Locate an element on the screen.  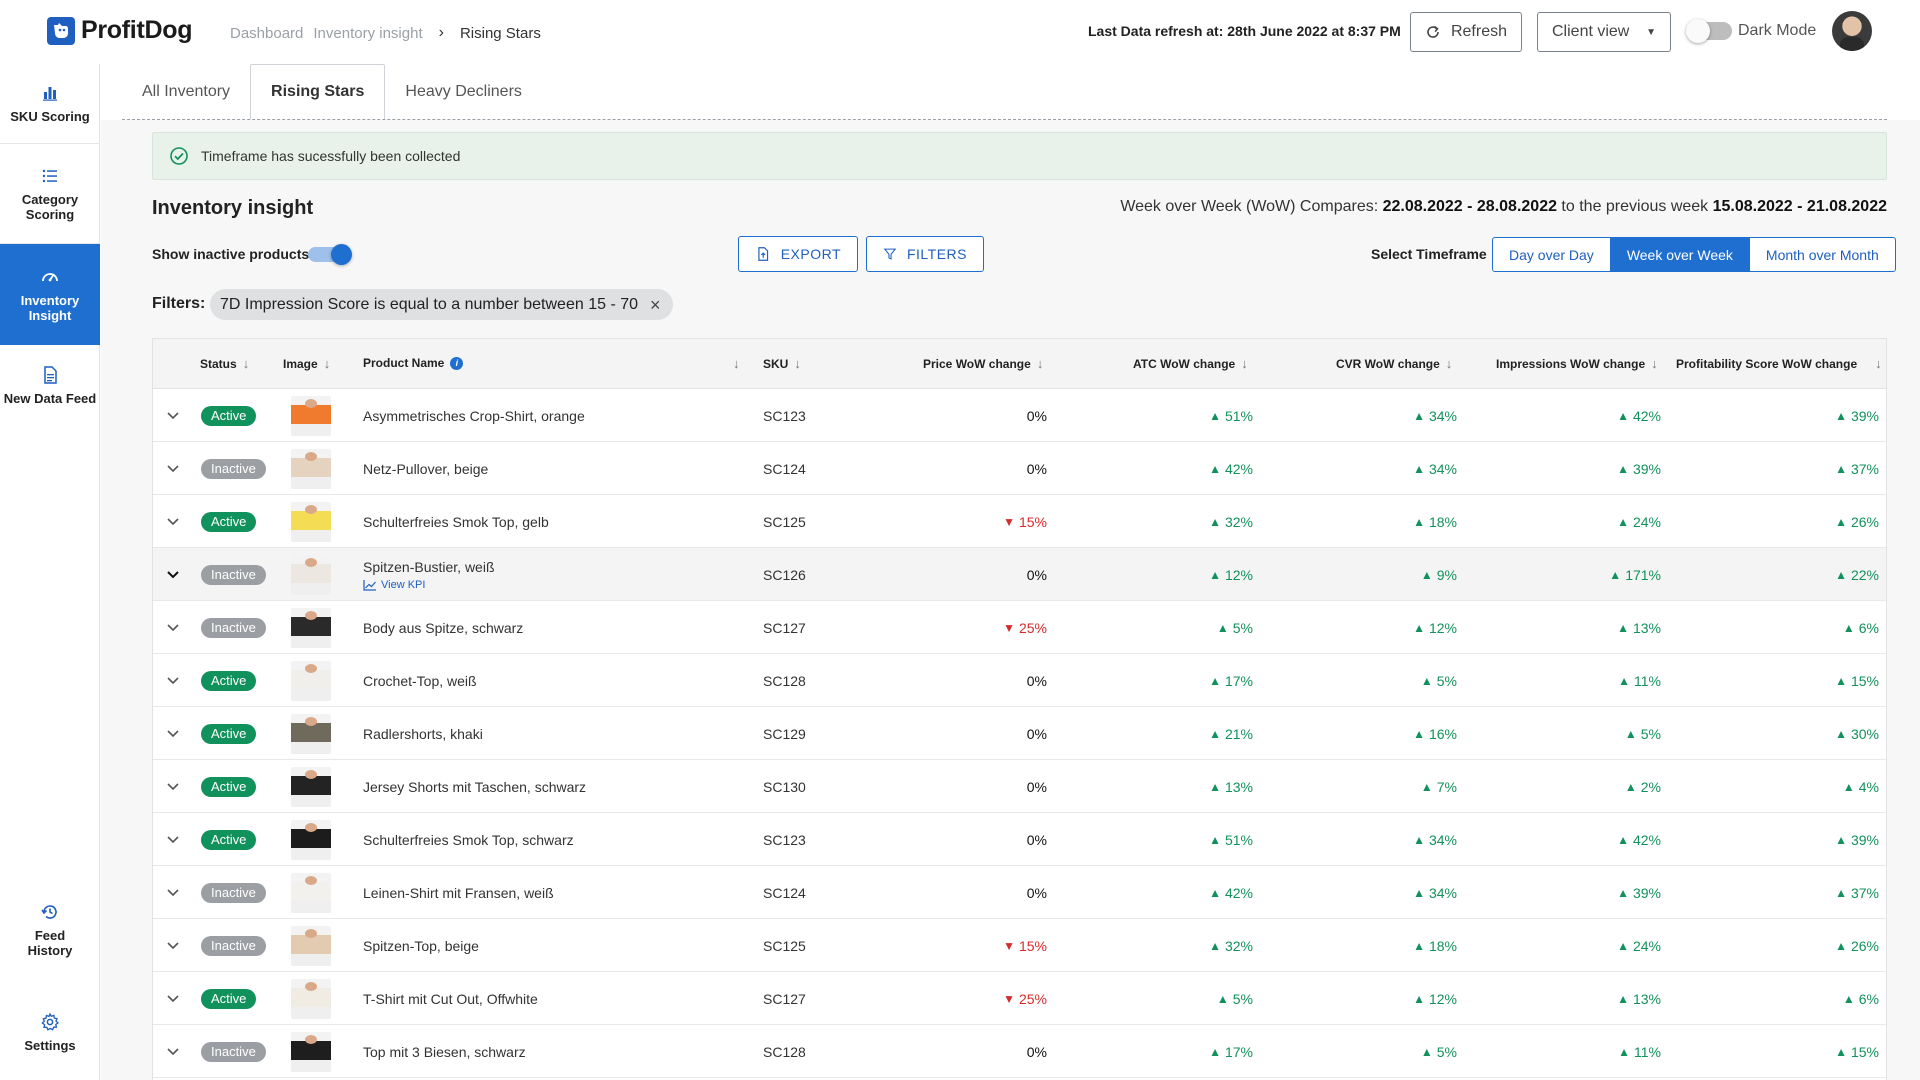
header-price: Price WoW change ↓ is located at coordinates (983, 363).